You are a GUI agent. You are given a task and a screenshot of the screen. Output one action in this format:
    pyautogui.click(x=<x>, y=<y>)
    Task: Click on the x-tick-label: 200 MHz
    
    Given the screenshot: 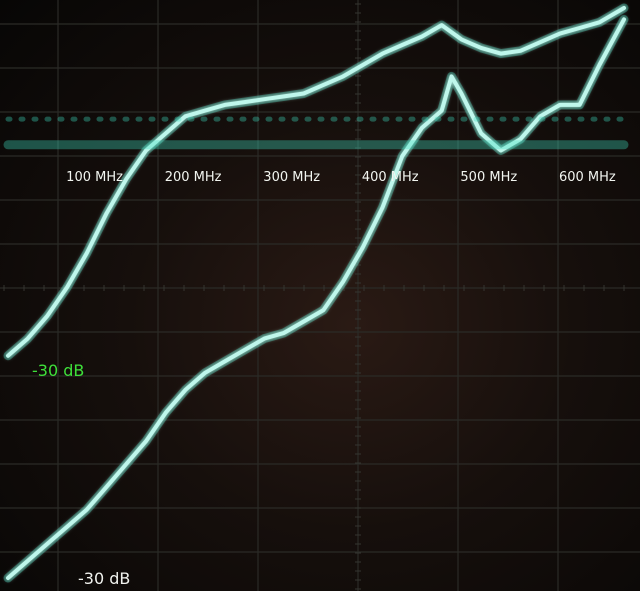 What is the action you would take?
    pyautogui.click(x=193, y=177)
    